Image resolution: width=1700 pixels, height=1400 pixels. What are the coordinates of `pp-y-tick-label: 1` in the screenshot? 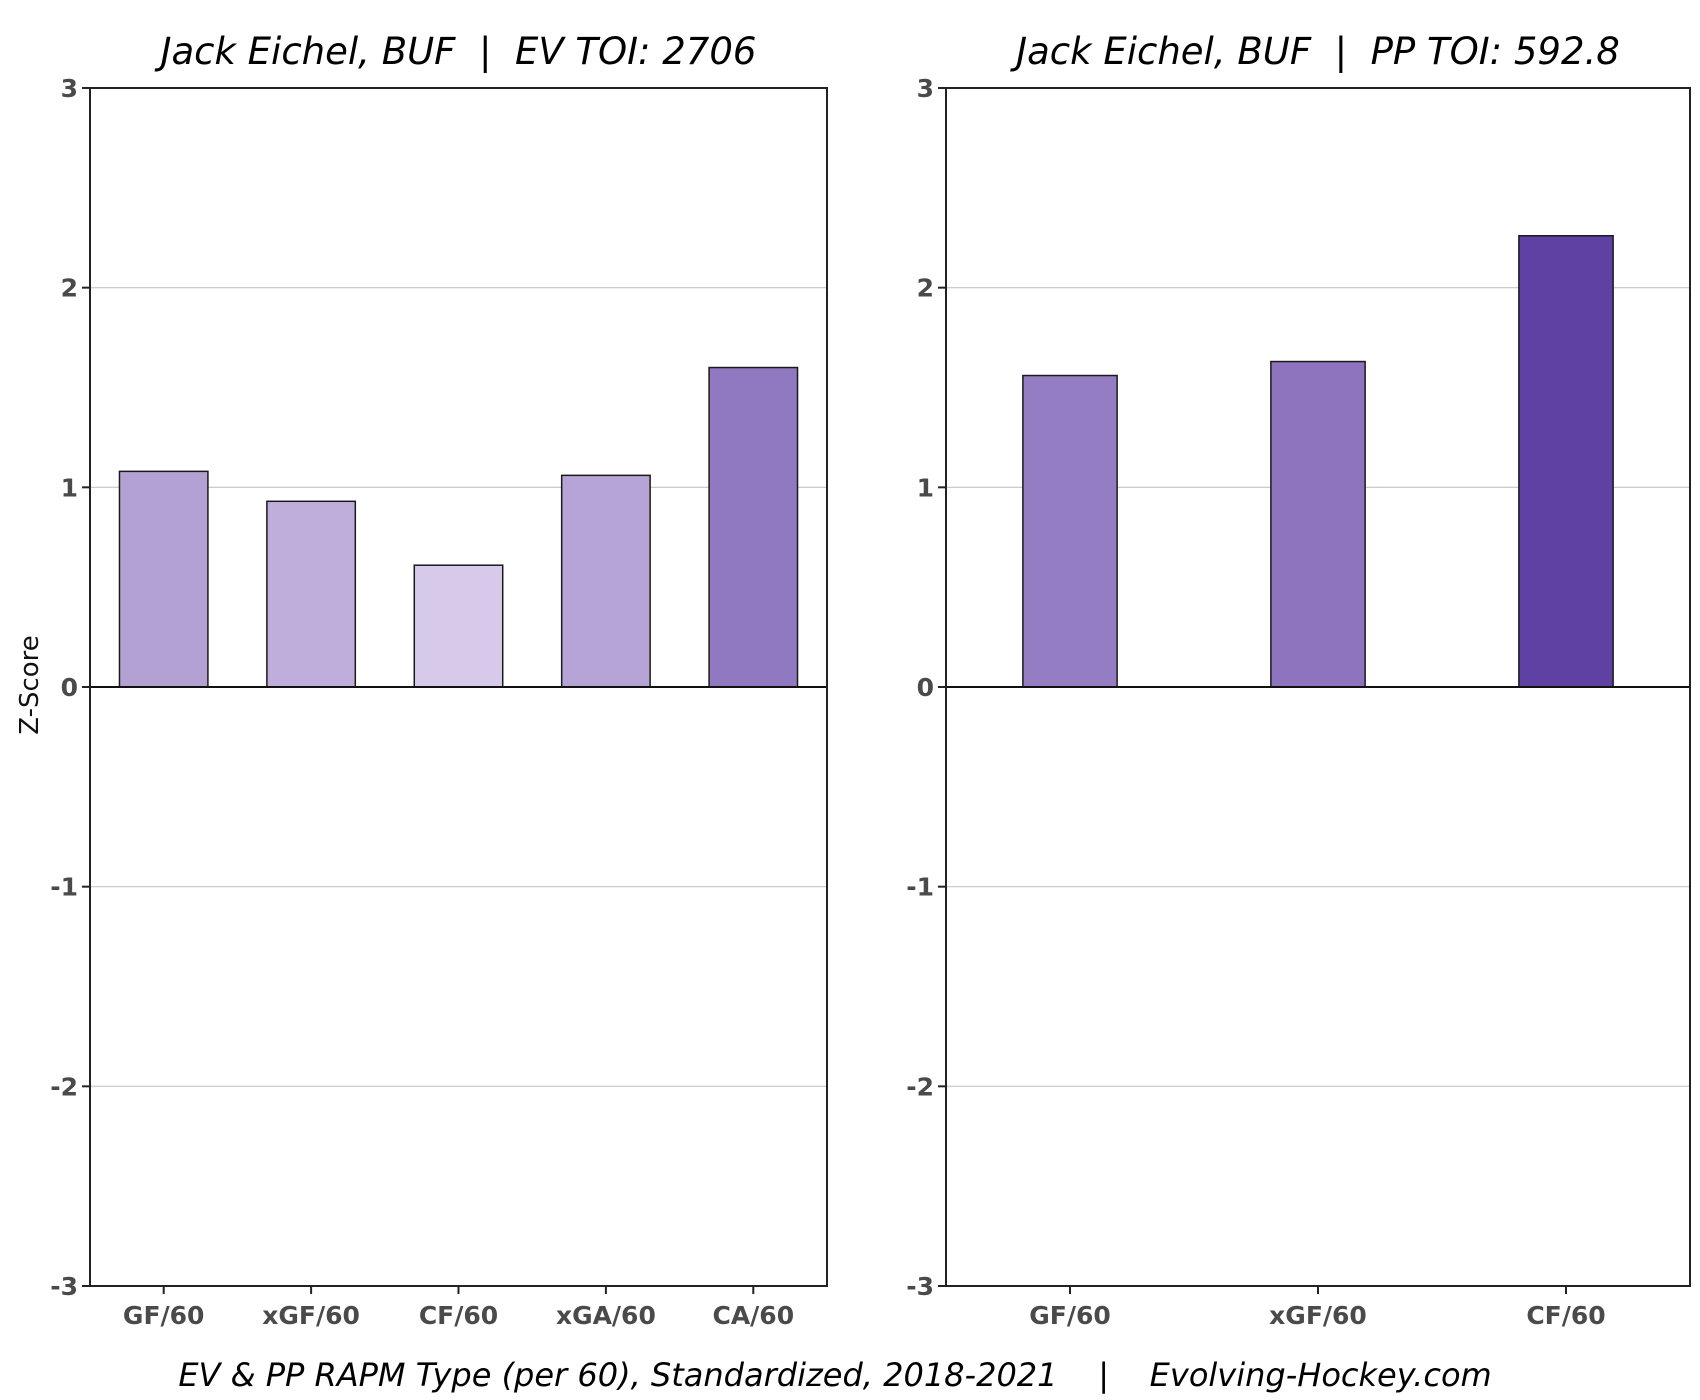 It's located at (925, 487).